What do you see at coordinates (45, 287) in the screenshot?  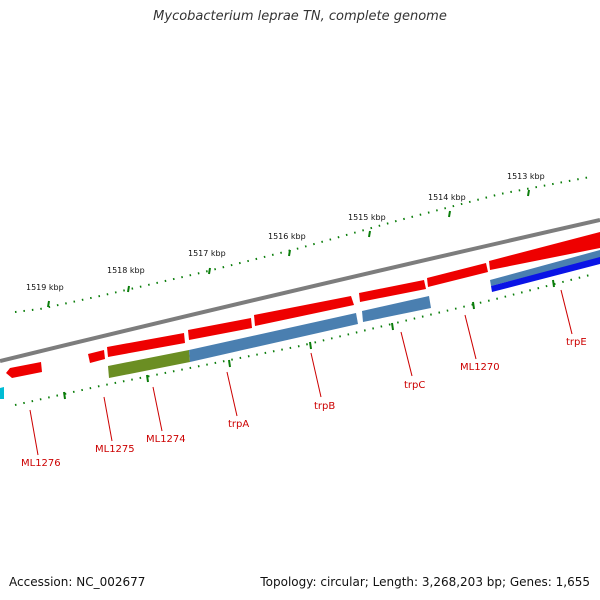 I see `scale-label: 1519 kbp` at bounding box center [45, 287].